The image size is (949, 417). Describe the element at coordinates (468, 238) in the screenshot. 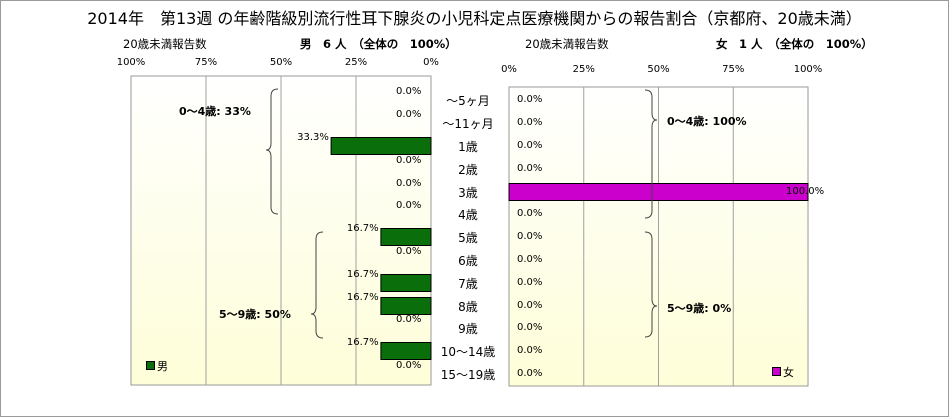

I see `category-label: 5歳` at that location.